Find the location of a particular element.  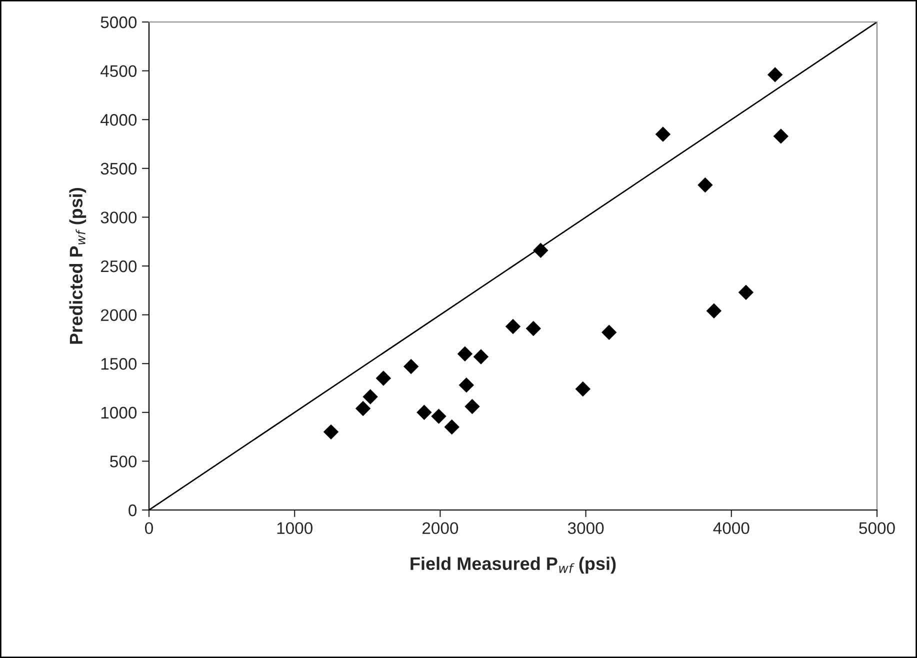

y-tick-label: 4000 is located at coordinates (118, 120).